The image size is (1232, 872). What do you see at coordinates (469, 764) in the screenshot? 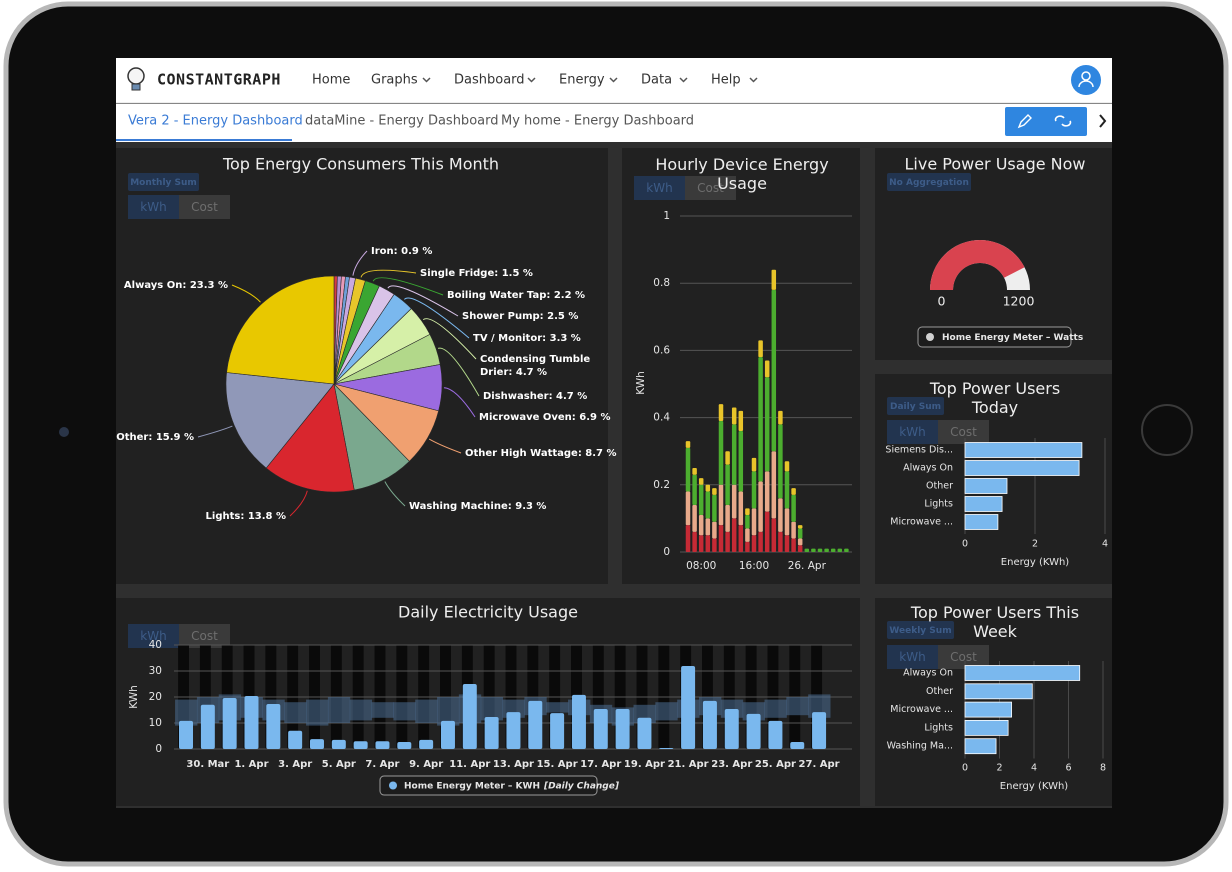
I see `x-tick-label: 11. Apr` at bounding box center [469, 764].